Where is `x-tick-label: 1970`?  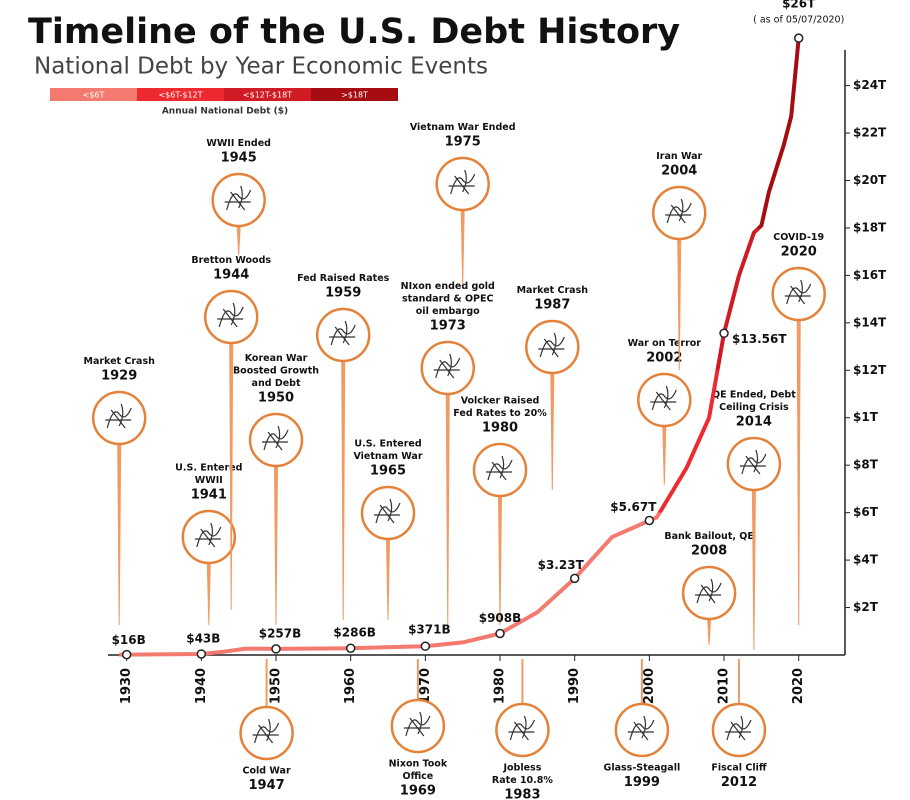 x-tick-label: 1970 is located at coordinates (425, 686).